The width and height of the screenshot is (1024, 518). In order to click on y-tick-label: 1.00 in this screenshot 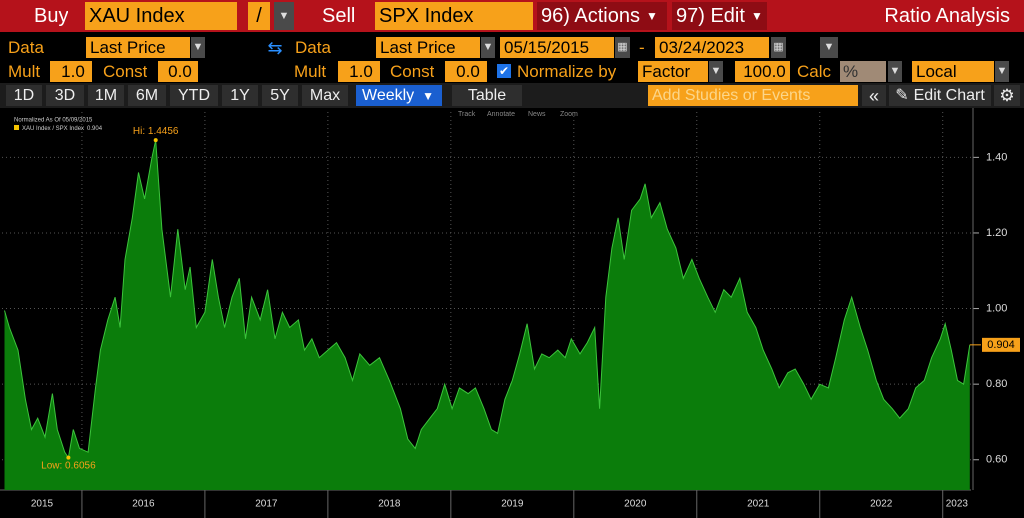, I will do `click(996, 308)`.